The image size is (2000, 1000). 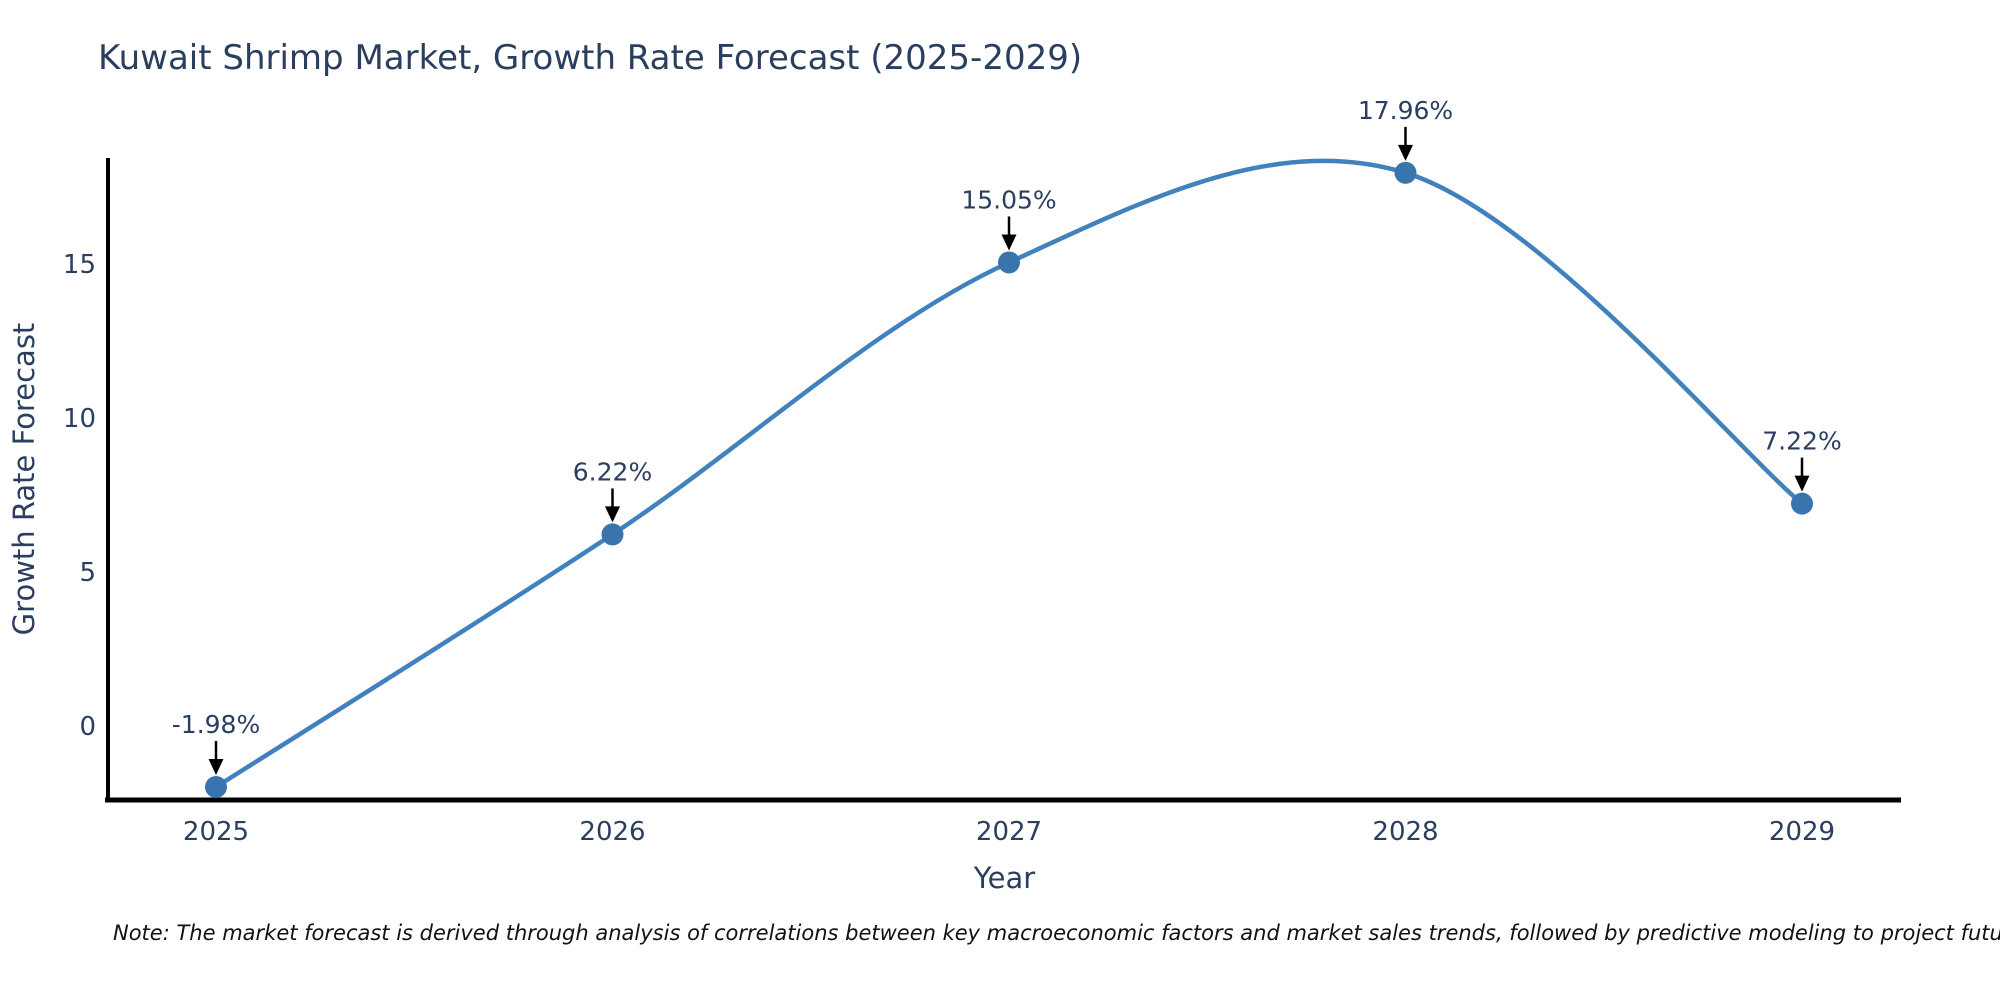 What do you see at coordinates (612, 832) in the screenshot?
I see `x-tick-label: 2026` at bounding box center [612, 832].